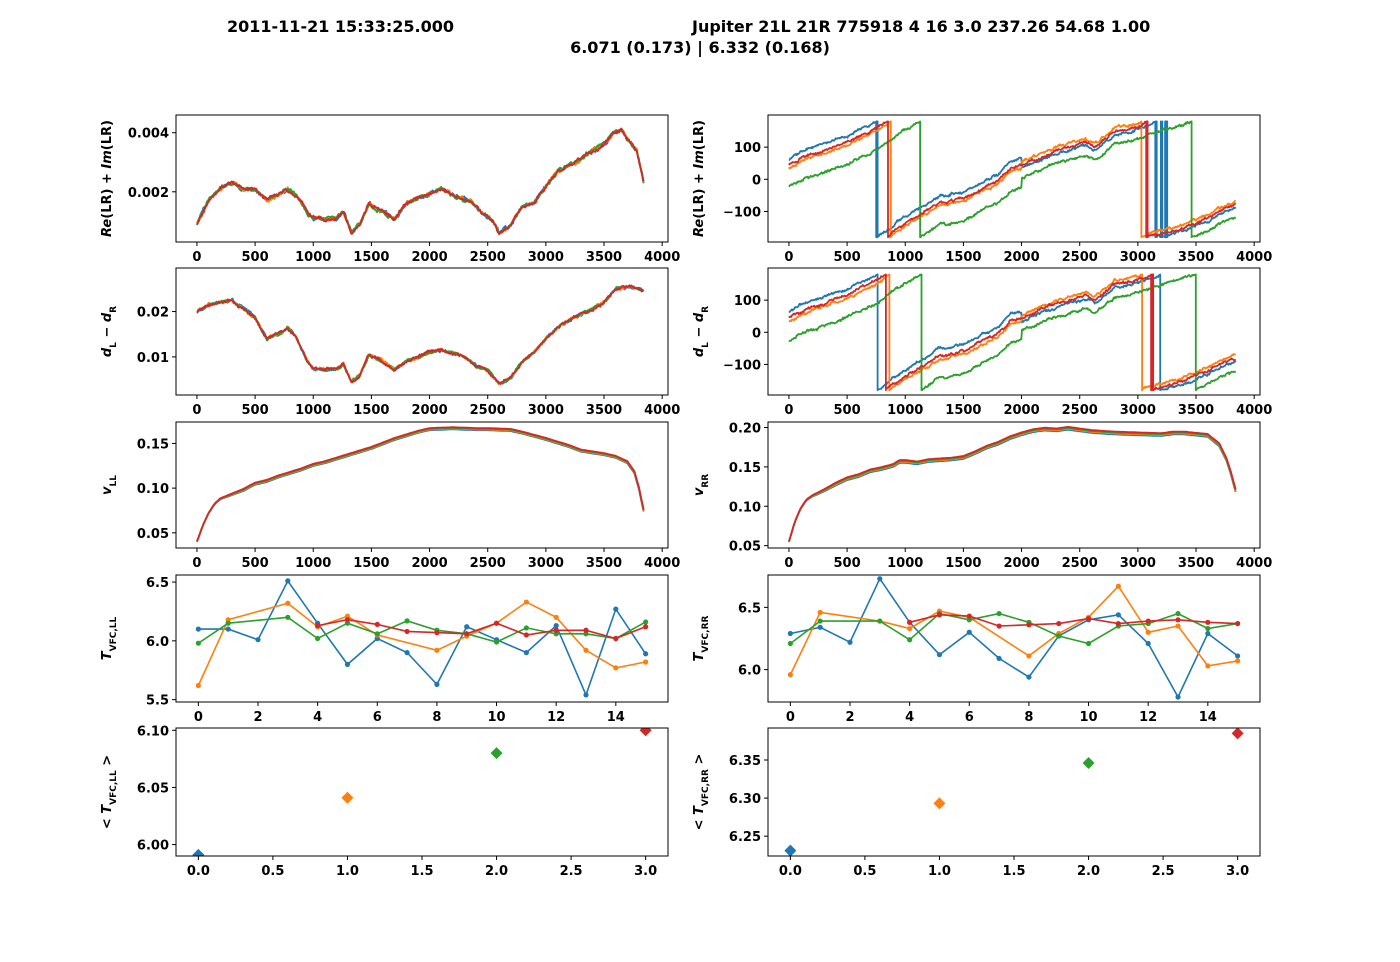 This screenshot has width=1400, height=962. Describe the element at coordinates (148, 134) in the screenshot. I see `y-tick-label-re-im-ll: 0.004` at that location.